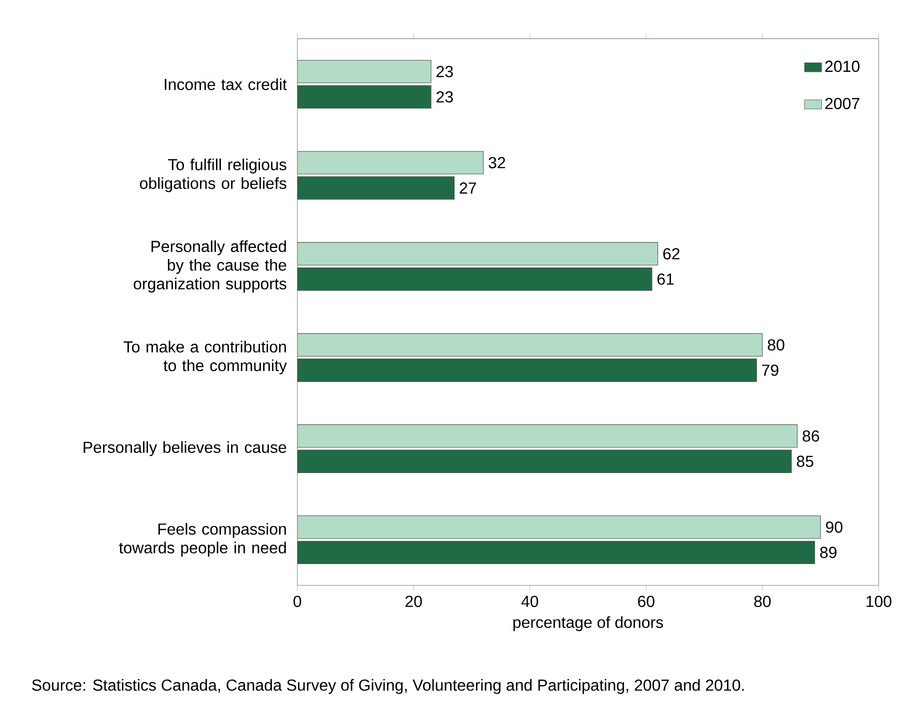 Image resolution: width=912 pixels, height=715 pixels. Describe the element at coordinates (468, 188) in the screenshot. I see `data-label: 27` at that location.